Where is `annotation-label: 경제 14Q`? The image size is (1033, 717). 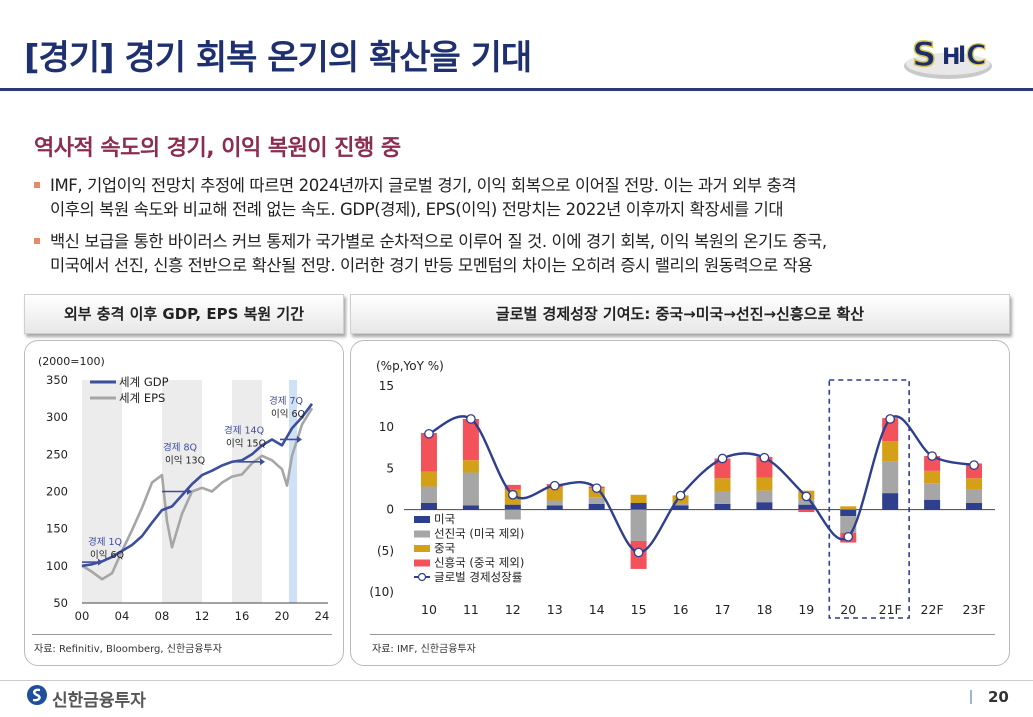
annotation-label: 경제 14Q is located at coordinates (244, 431).